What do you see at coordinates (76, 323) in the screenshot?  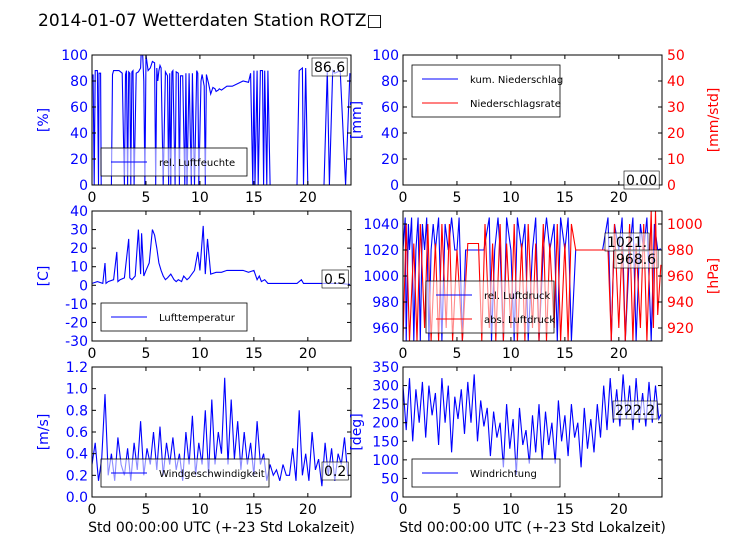 I see `y-tick-label: -20` at bounding box center [76, 323].